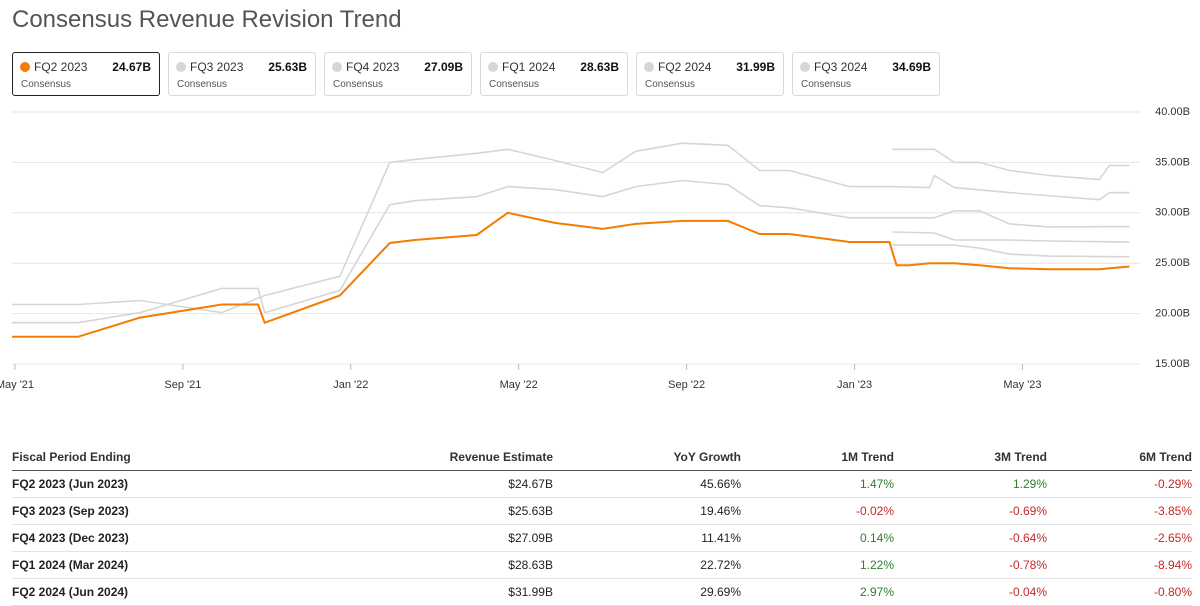  I want to click on table-cell: $28.63B, so click(476, 565).